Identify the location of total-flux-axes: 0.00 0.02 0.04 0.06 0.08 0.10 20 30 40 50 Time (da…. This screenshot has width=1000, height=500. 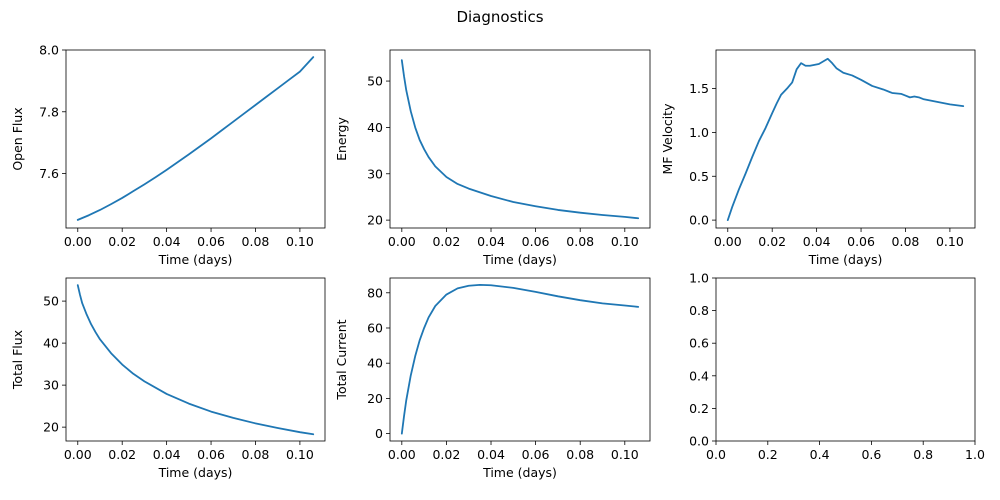
(168, 378).